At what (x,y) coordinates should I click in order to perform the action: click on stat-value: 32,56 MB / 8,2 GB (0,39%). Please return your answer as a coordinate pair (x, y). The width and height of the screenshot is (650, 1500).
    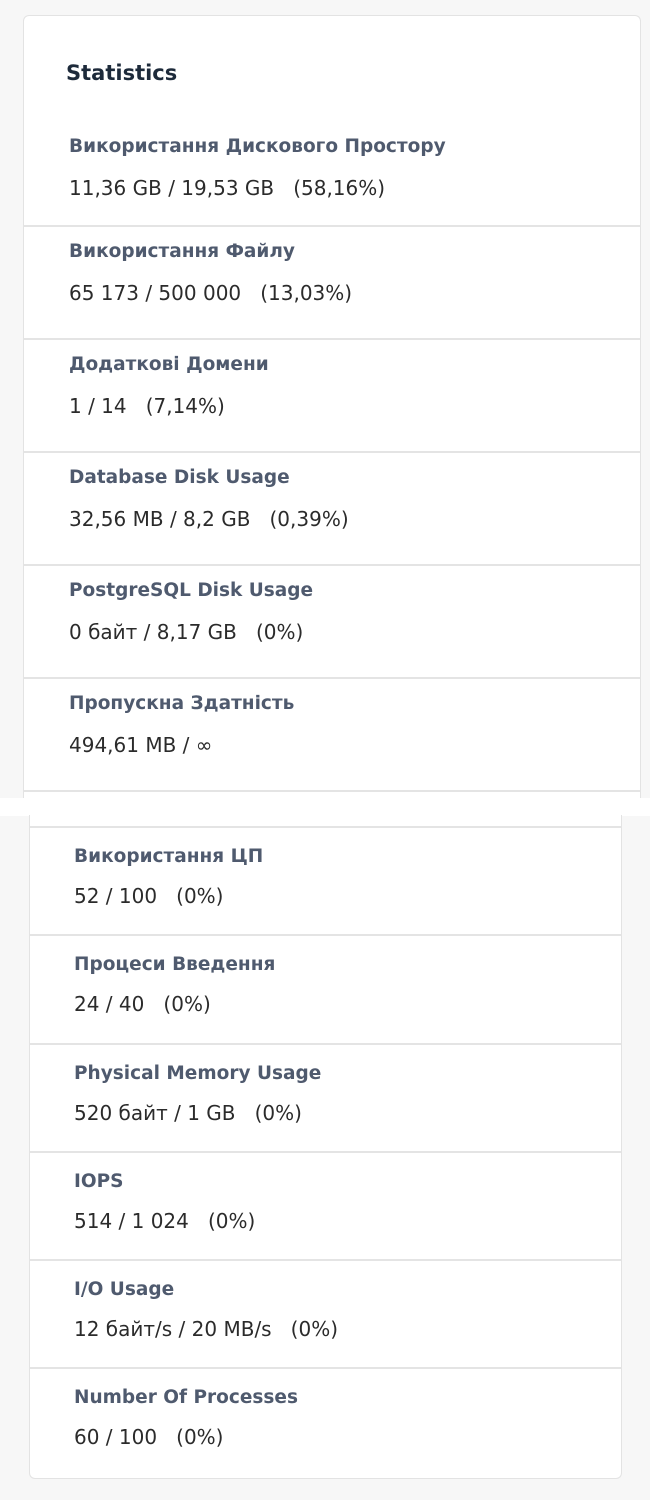
    Looking at the image, I should click on (209, 519).